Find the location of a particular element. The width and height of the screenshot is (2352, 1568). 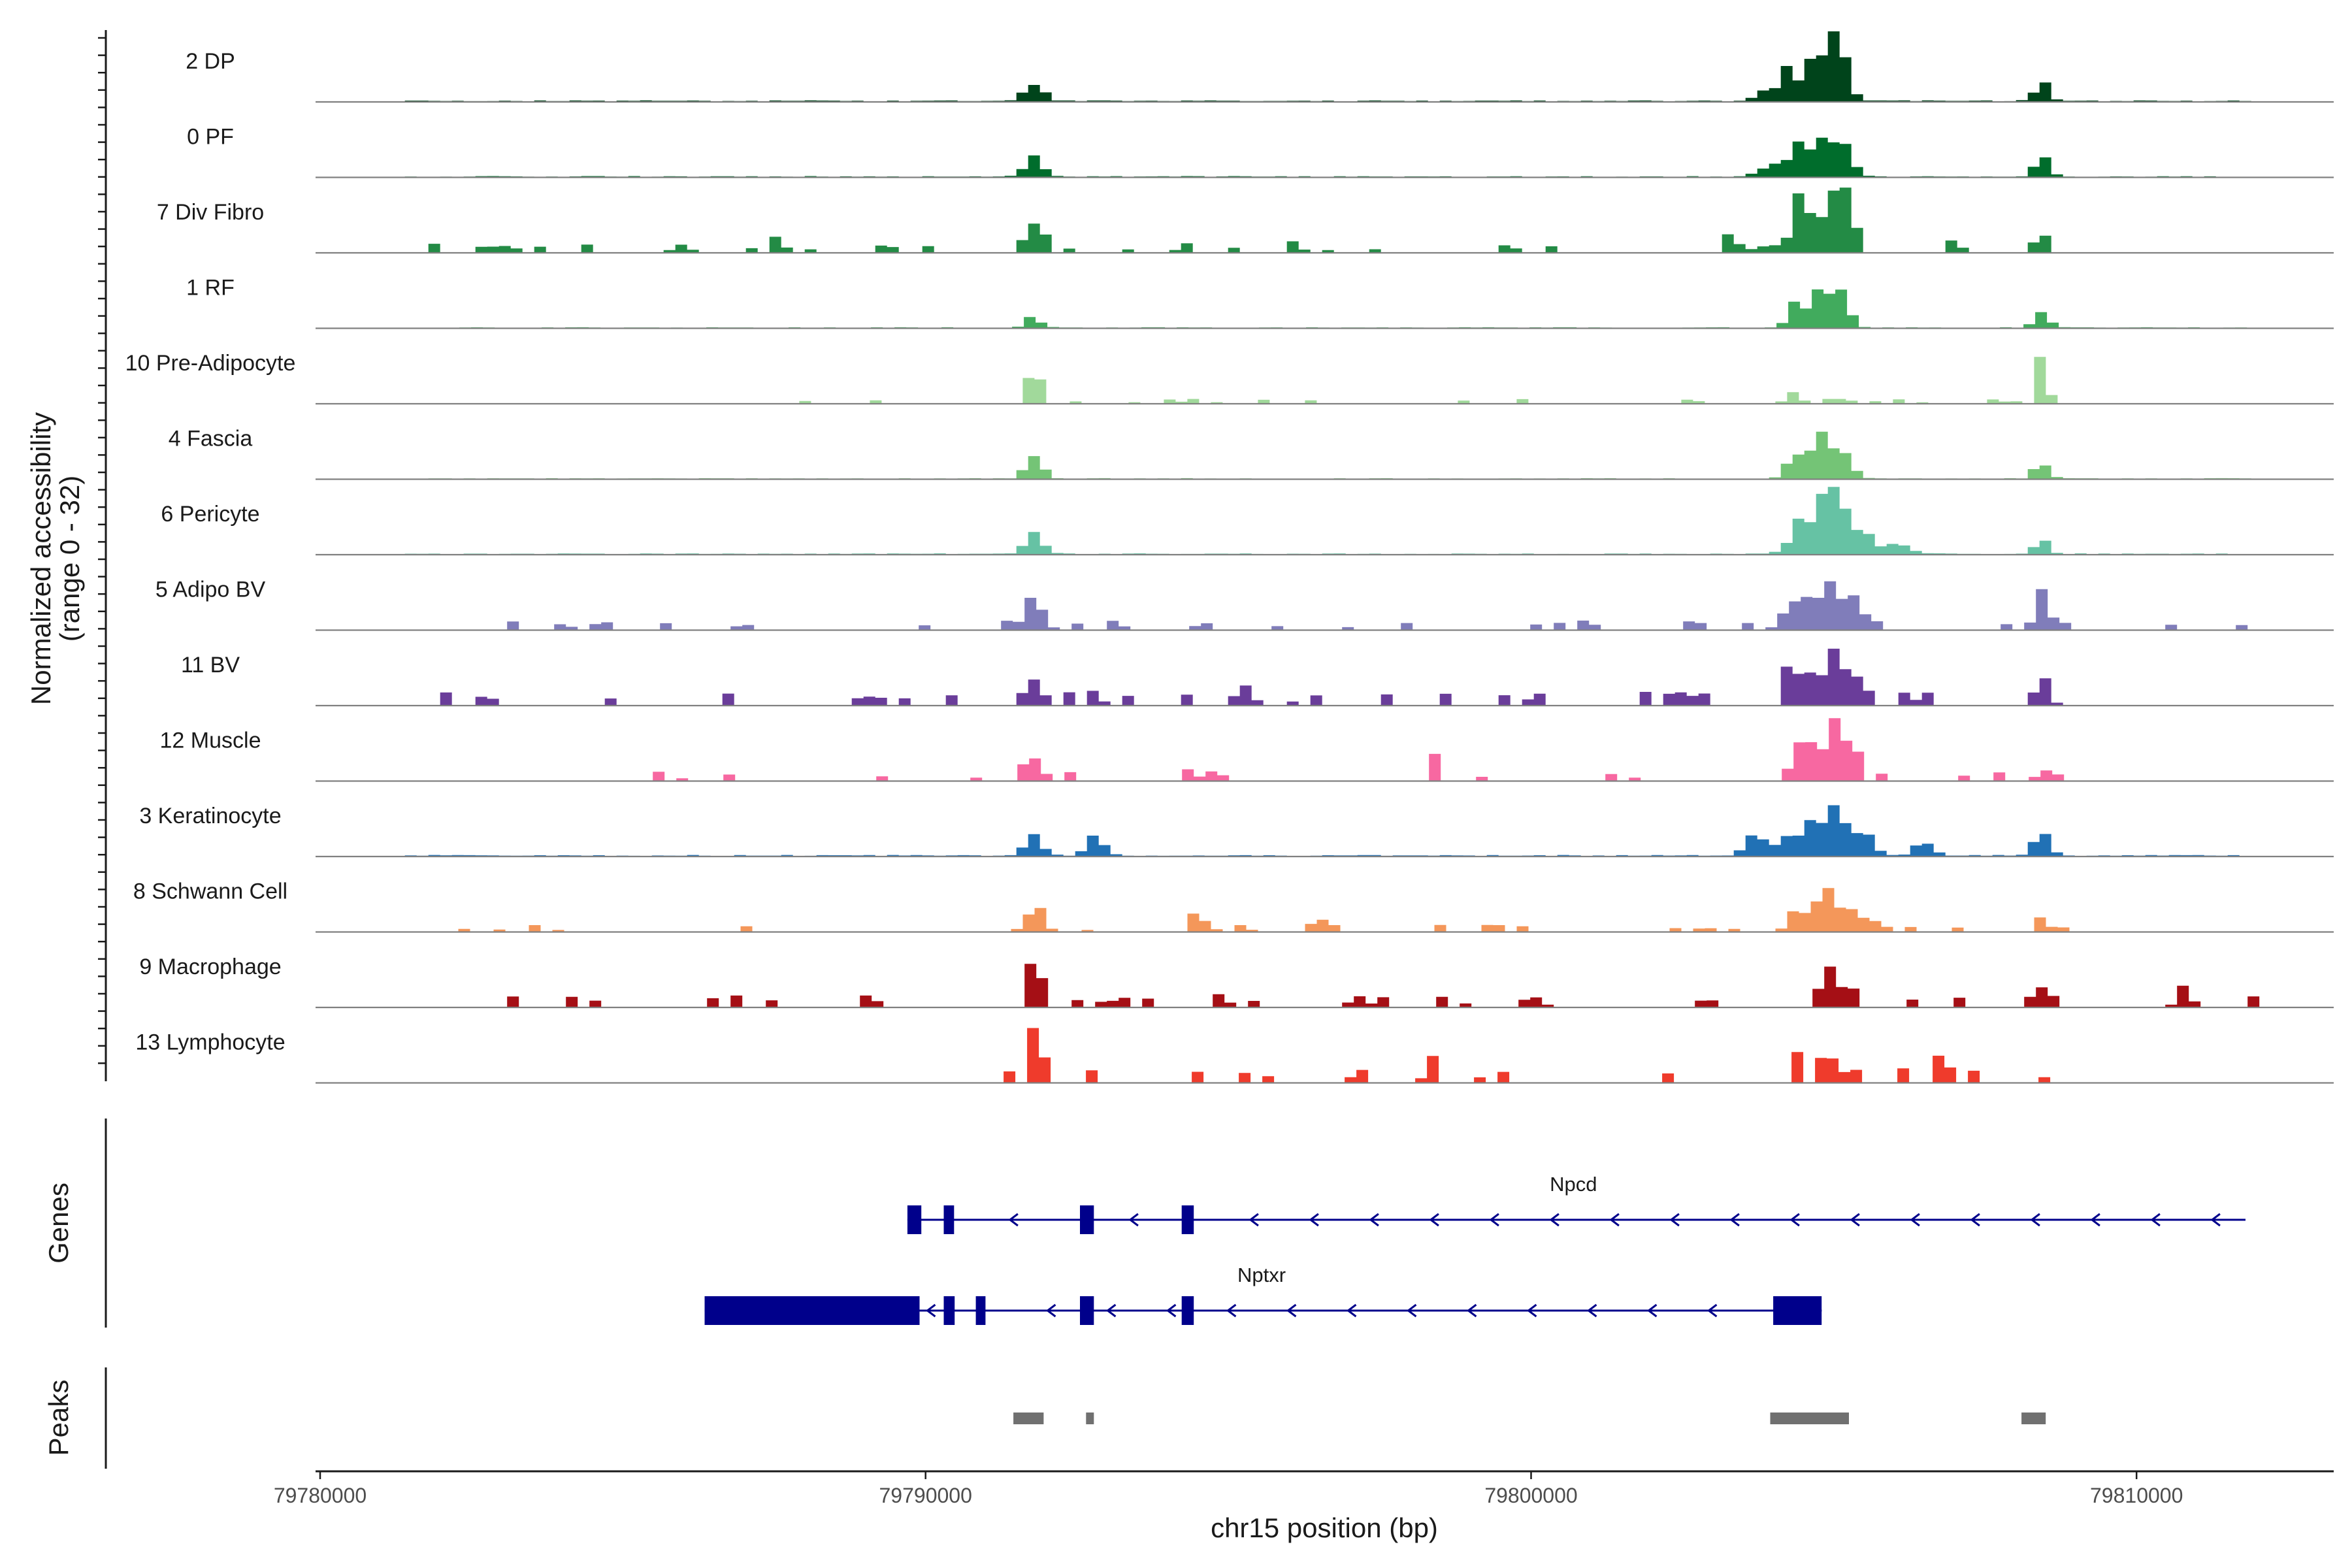

coverage-axis-ticks is located at coordinates (102, 550).